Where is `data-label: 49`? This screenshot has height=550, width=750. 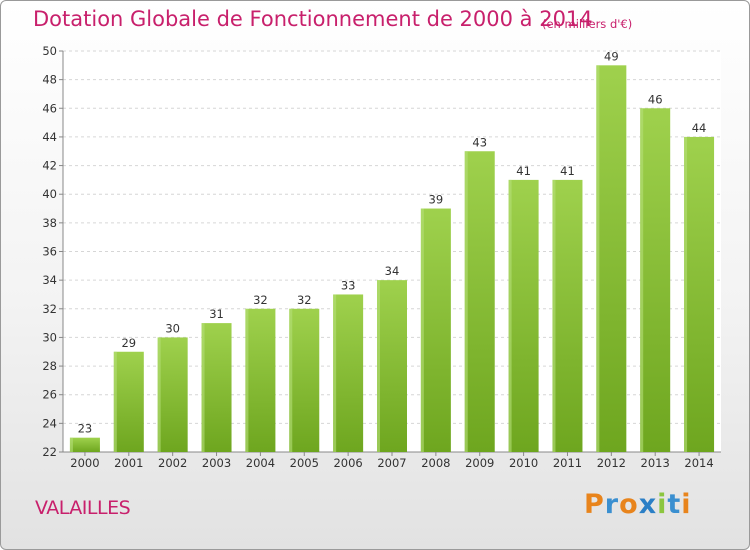
data-label: 49 is located at coordinates (611, 56).